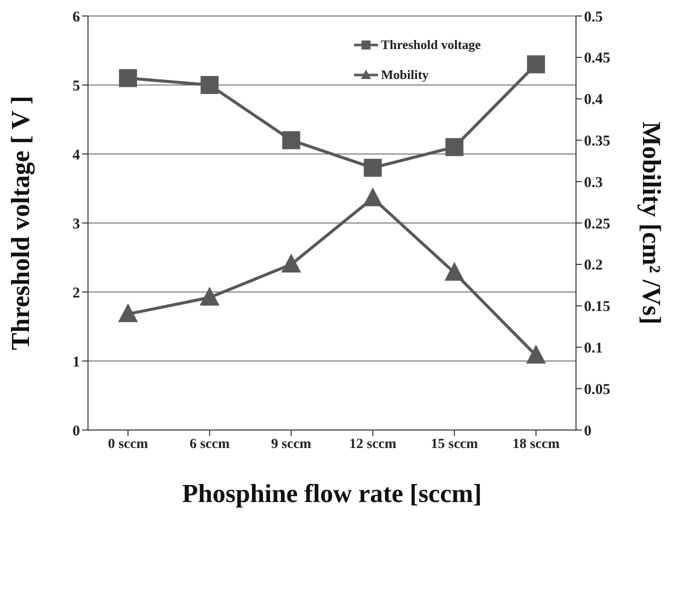 The height and width of the screenshot is (596, 682). I want to click on y2-tick-label: 0.3, so click(593, 182).